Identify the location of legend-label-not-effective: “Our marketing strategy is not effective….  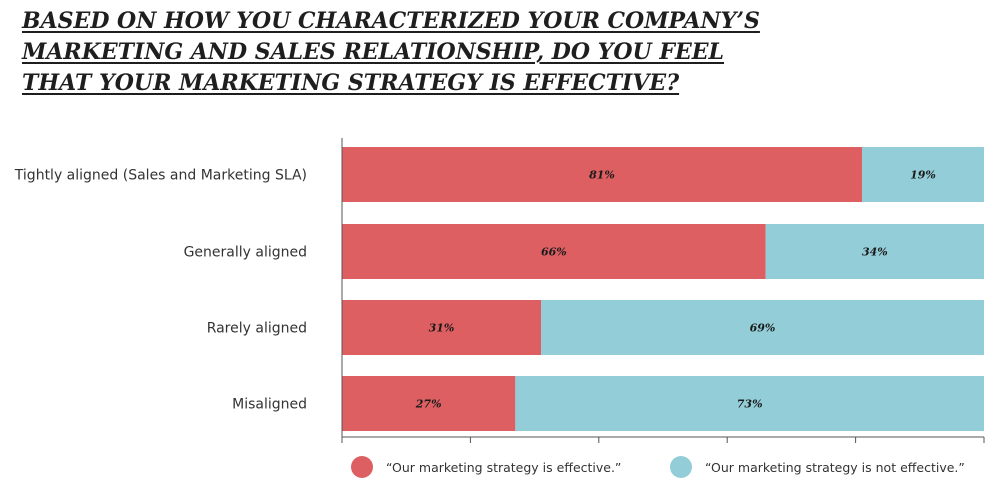
(835, 467).